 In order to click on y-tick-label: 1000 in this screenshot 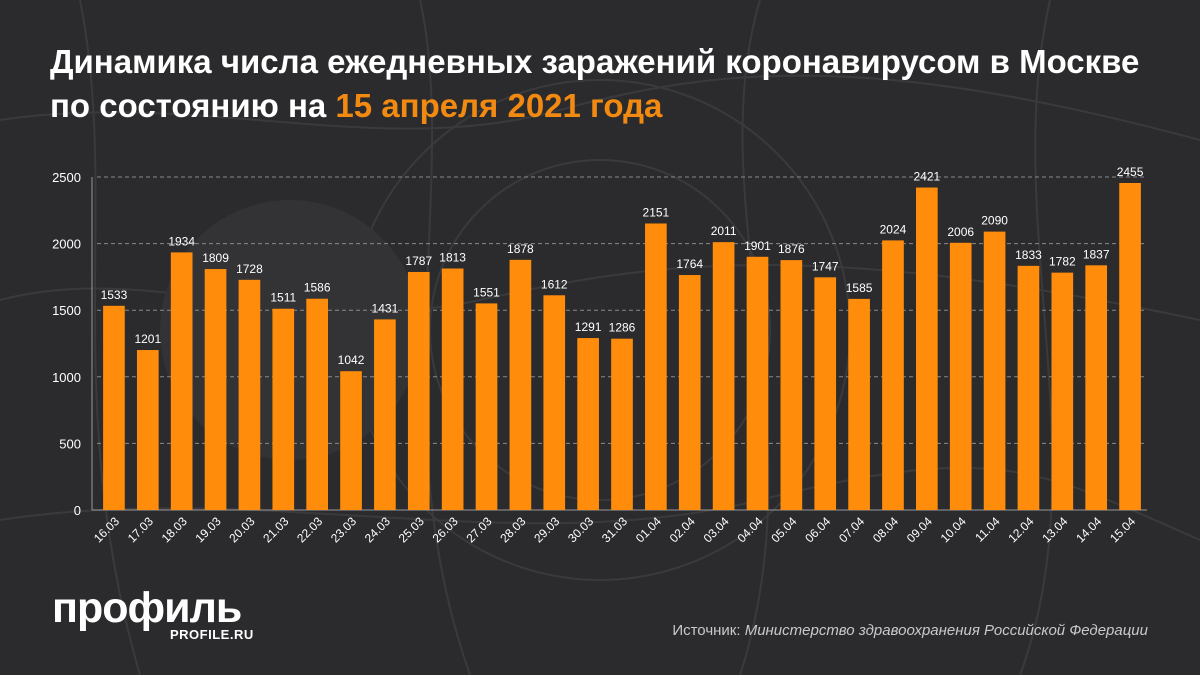, I will do `click(66, 377)`.